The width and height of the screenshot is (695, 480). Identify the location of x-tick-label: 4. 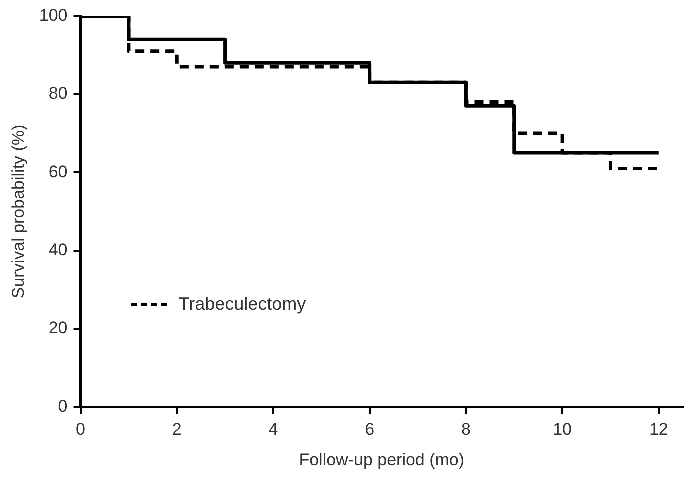
(273, 430).